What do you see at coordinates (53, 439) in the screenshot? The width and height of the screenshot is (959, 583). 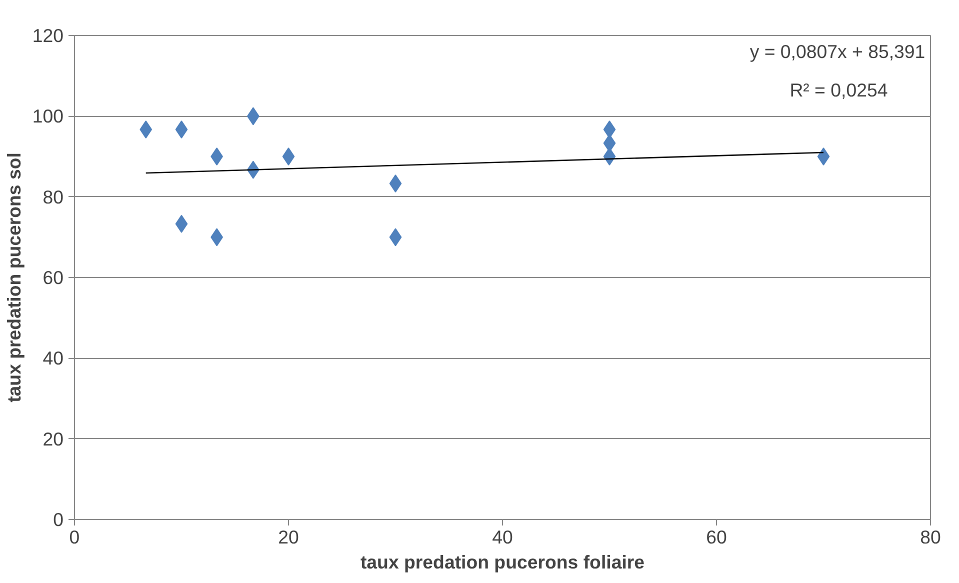 I see `y-tick-label: 20` at bounding box center [53, 439].